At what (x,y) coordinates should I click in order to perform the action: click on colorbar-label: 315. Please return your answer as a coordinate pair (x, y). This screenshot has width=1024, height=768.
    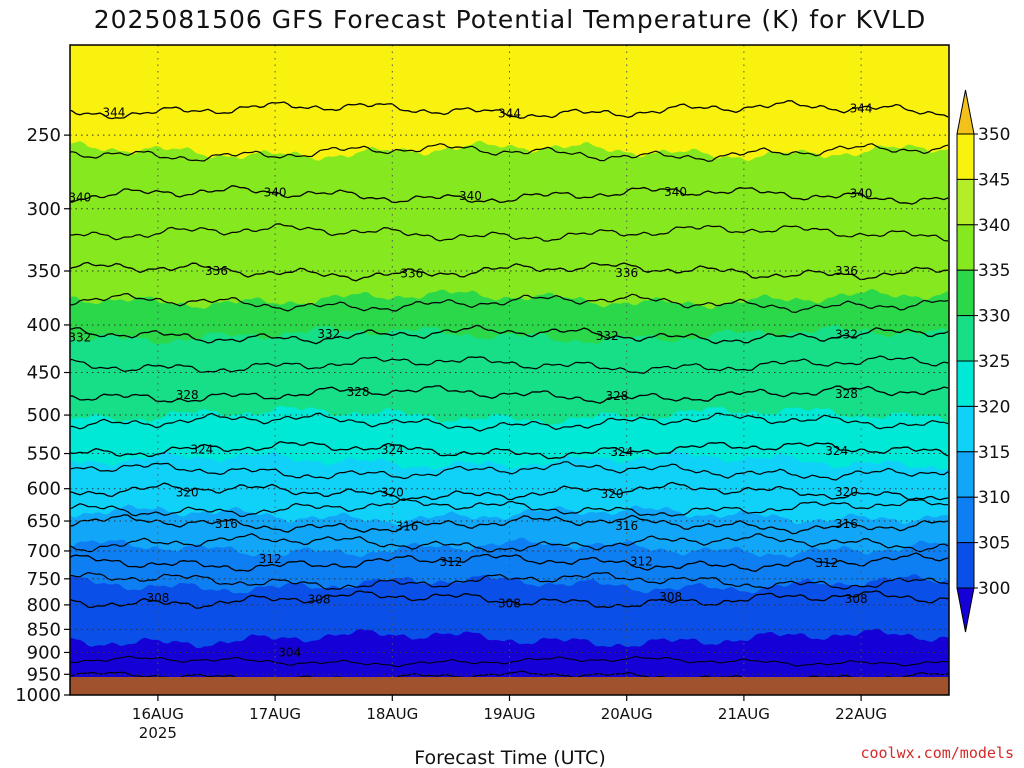
    Looking at the image, I should click on (994, 453).